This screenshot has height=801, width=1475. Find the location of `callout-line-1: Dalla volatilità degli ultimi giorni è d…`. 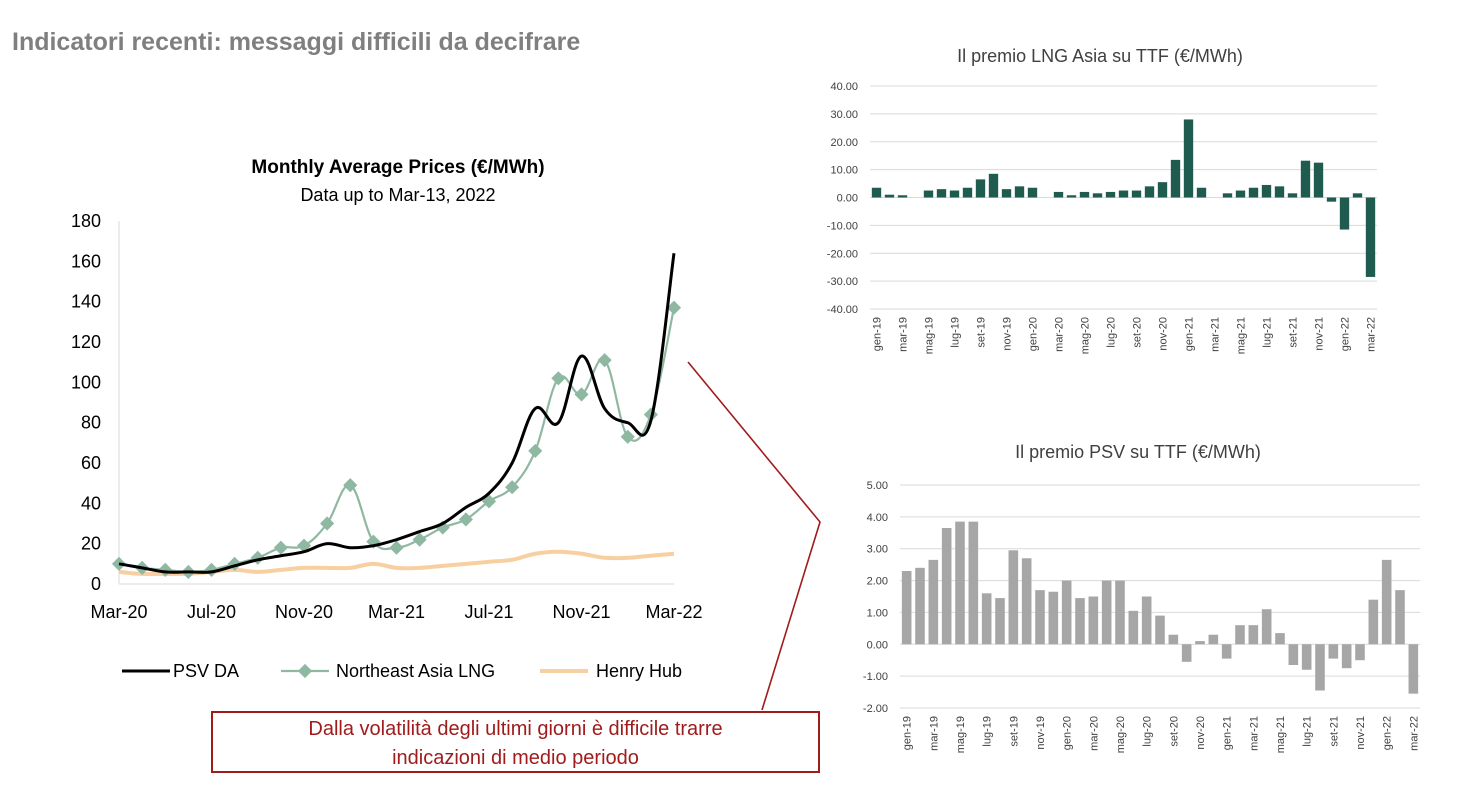

callout-line-1: Dalla volatilità degli ultimi giorni è d… is located at coordinates (515, 729).